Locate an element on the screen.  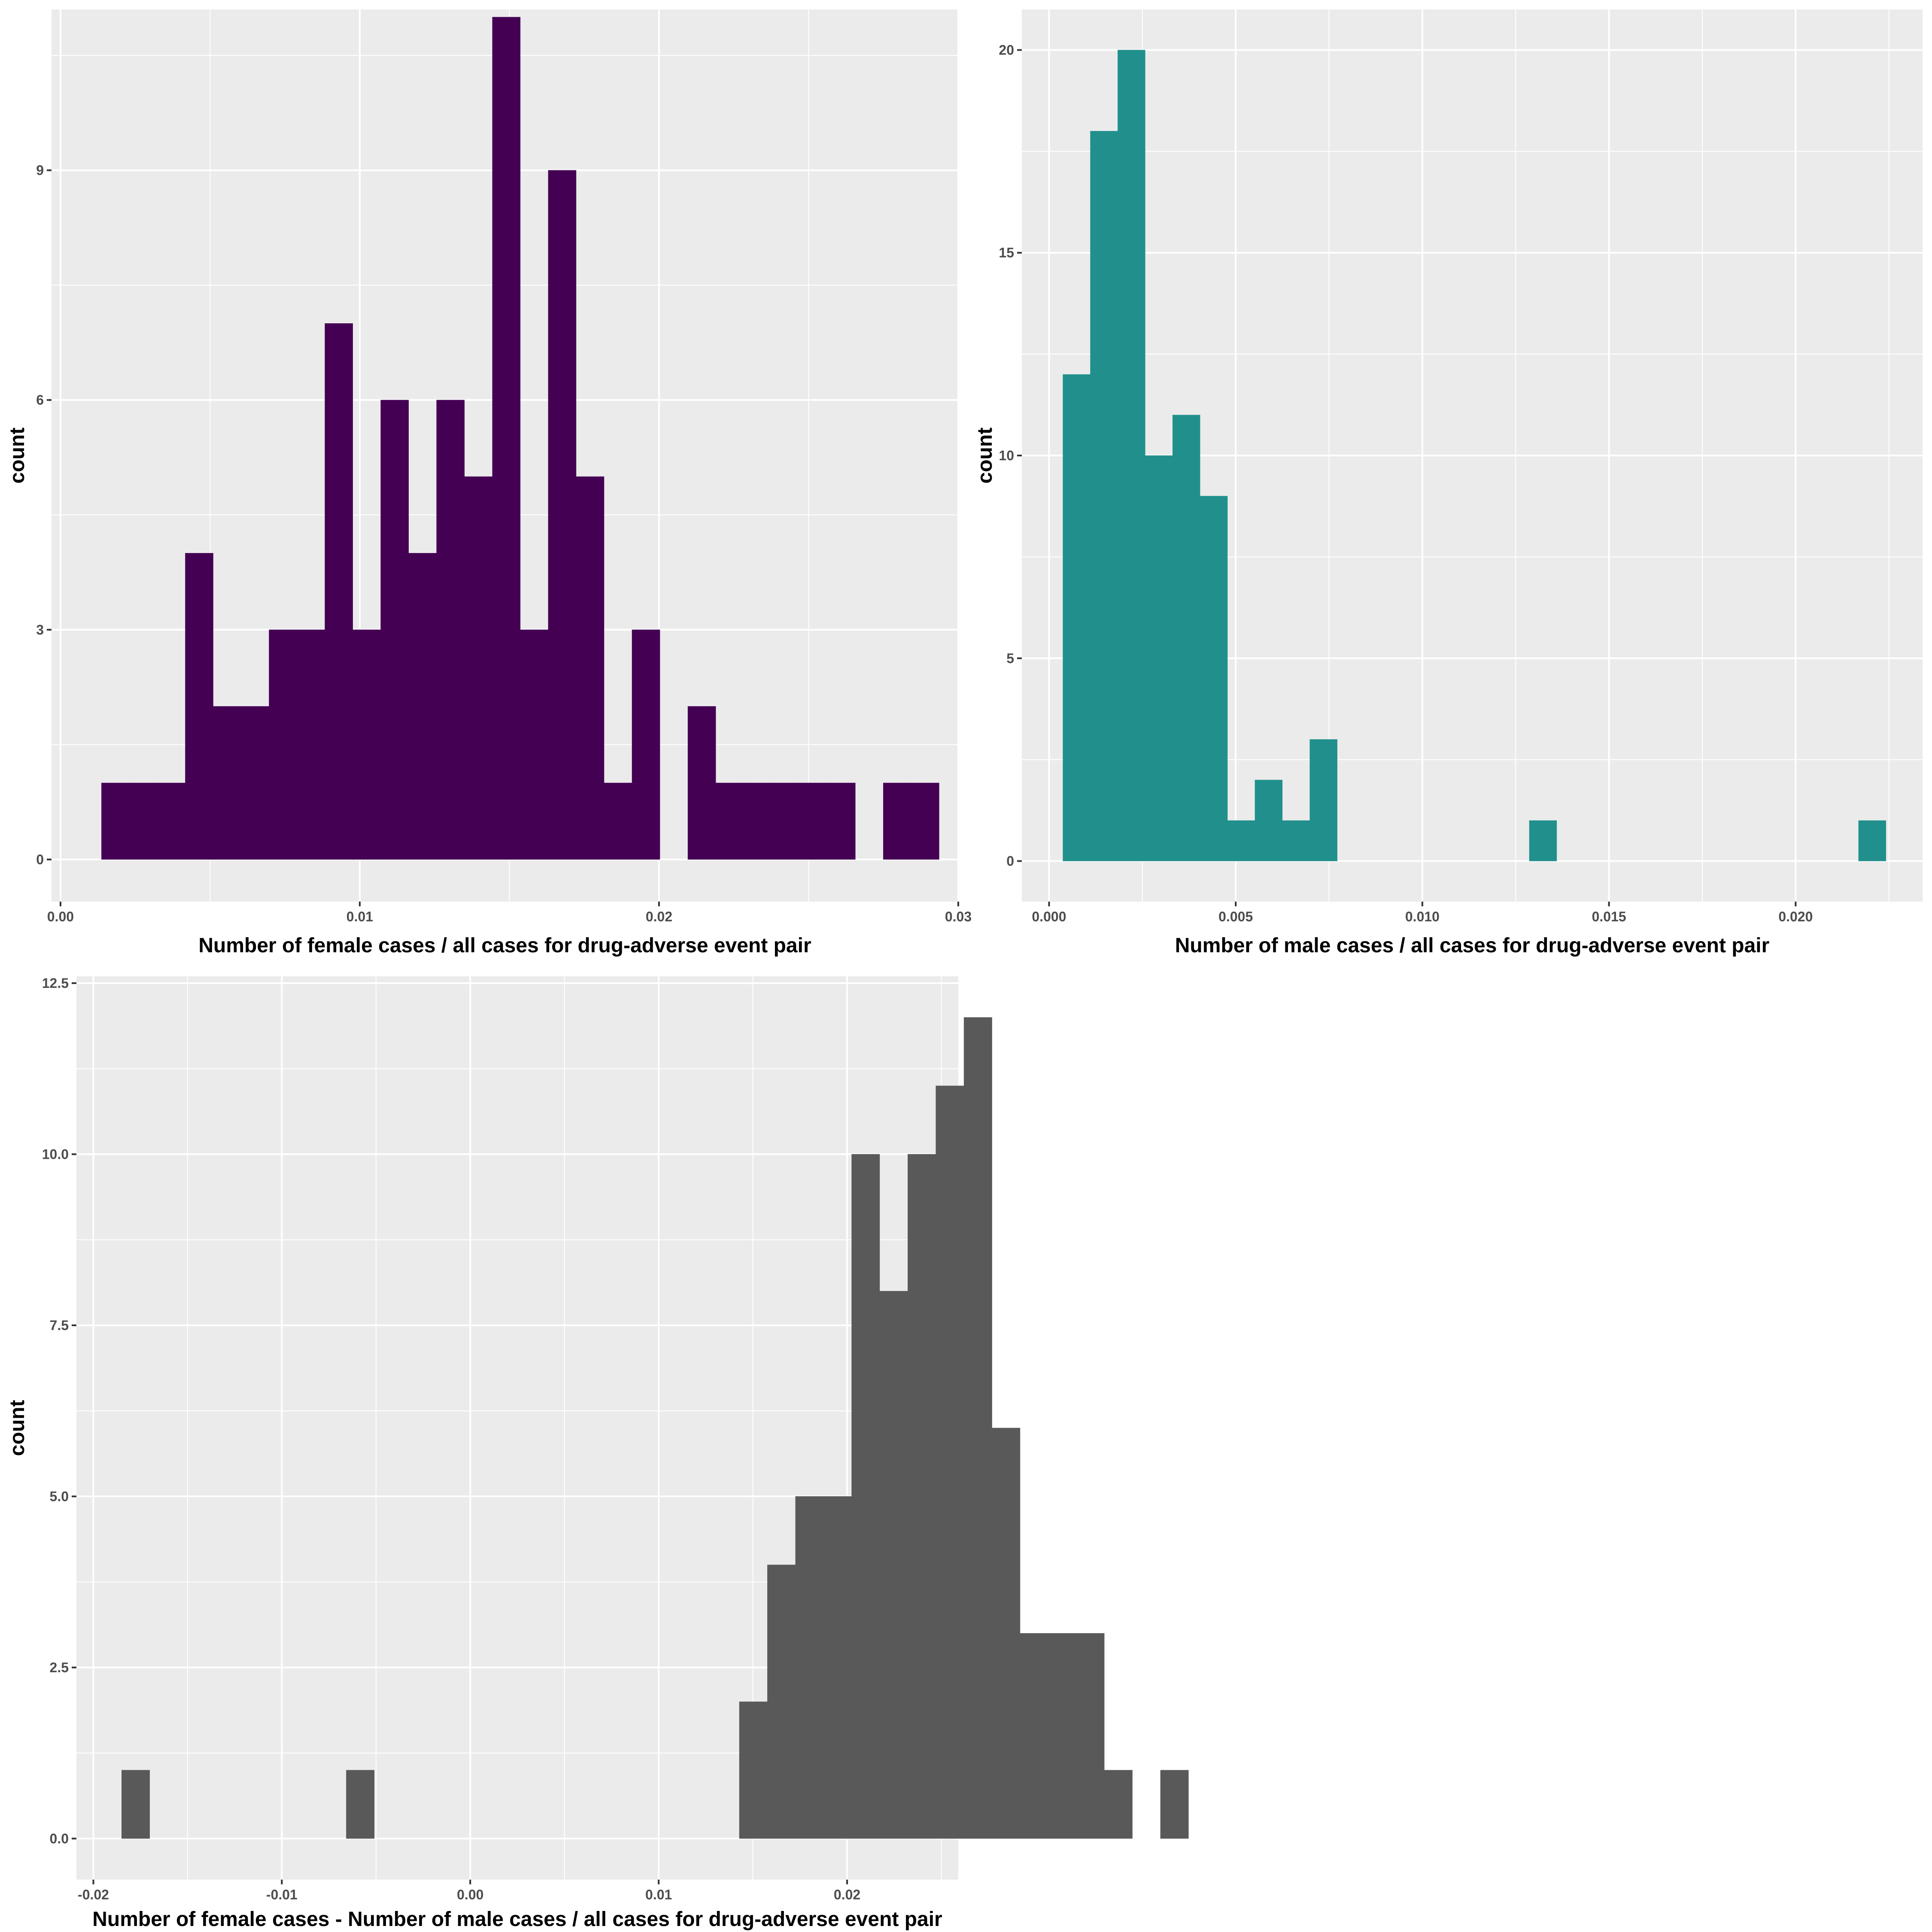
x-tick-label: 0.010 is located at coordinates (1422, 917).